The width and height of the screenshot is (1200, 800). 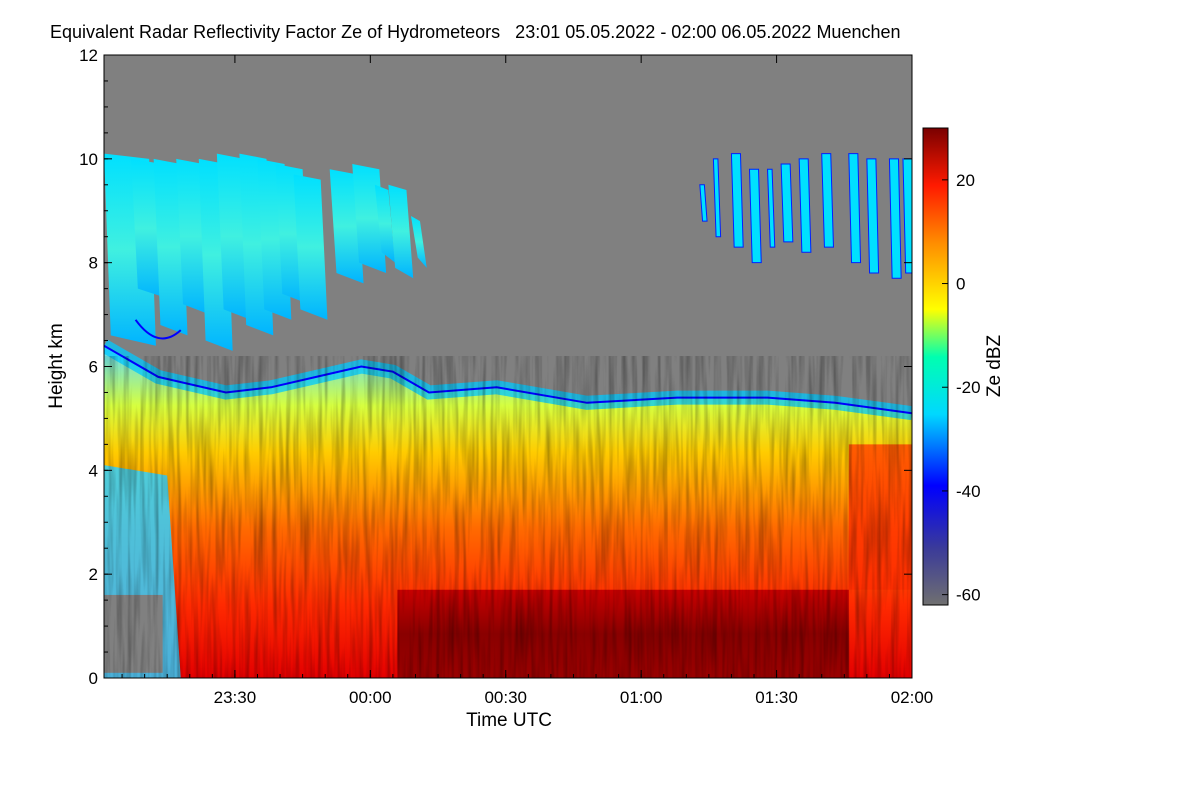 What do you see at coordinates (968, 595) in the screenshot?
I see `colorbar-tick-label: -60` at bounding box center [968, 595].